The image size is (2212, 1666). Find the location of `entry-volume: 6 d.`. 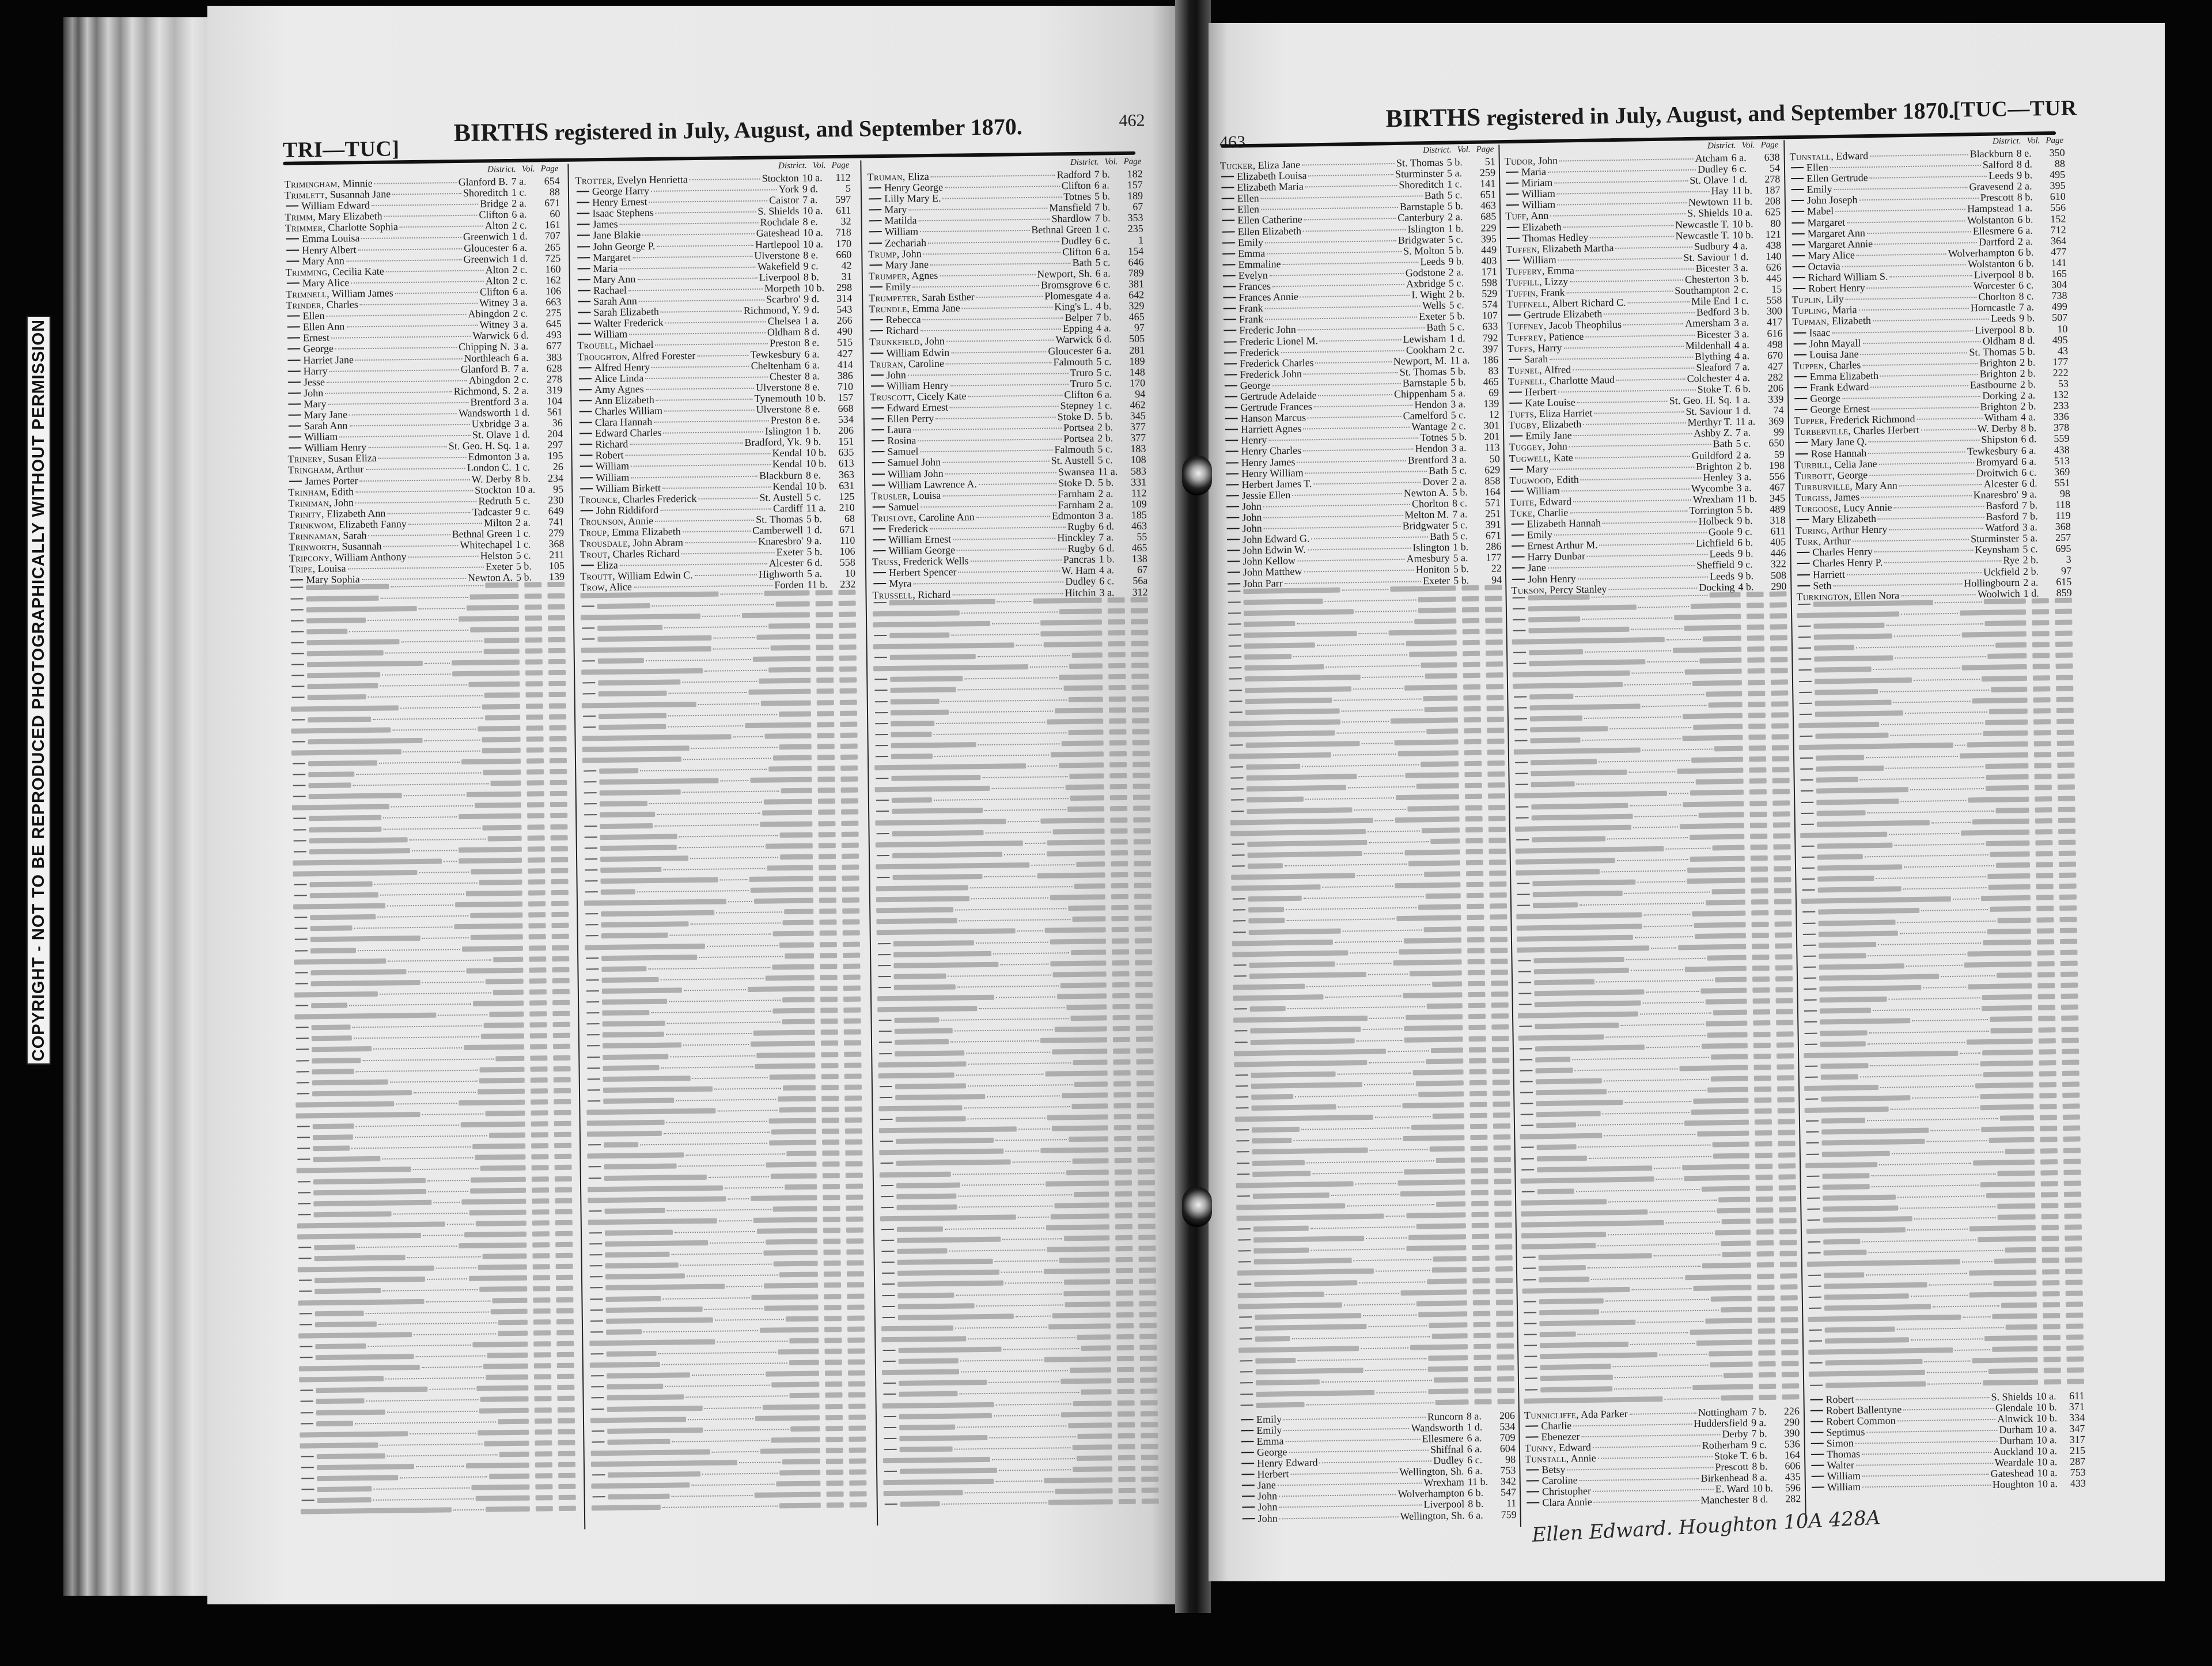

entry-volume: 6 d. is located at coordinates (1109, 526).